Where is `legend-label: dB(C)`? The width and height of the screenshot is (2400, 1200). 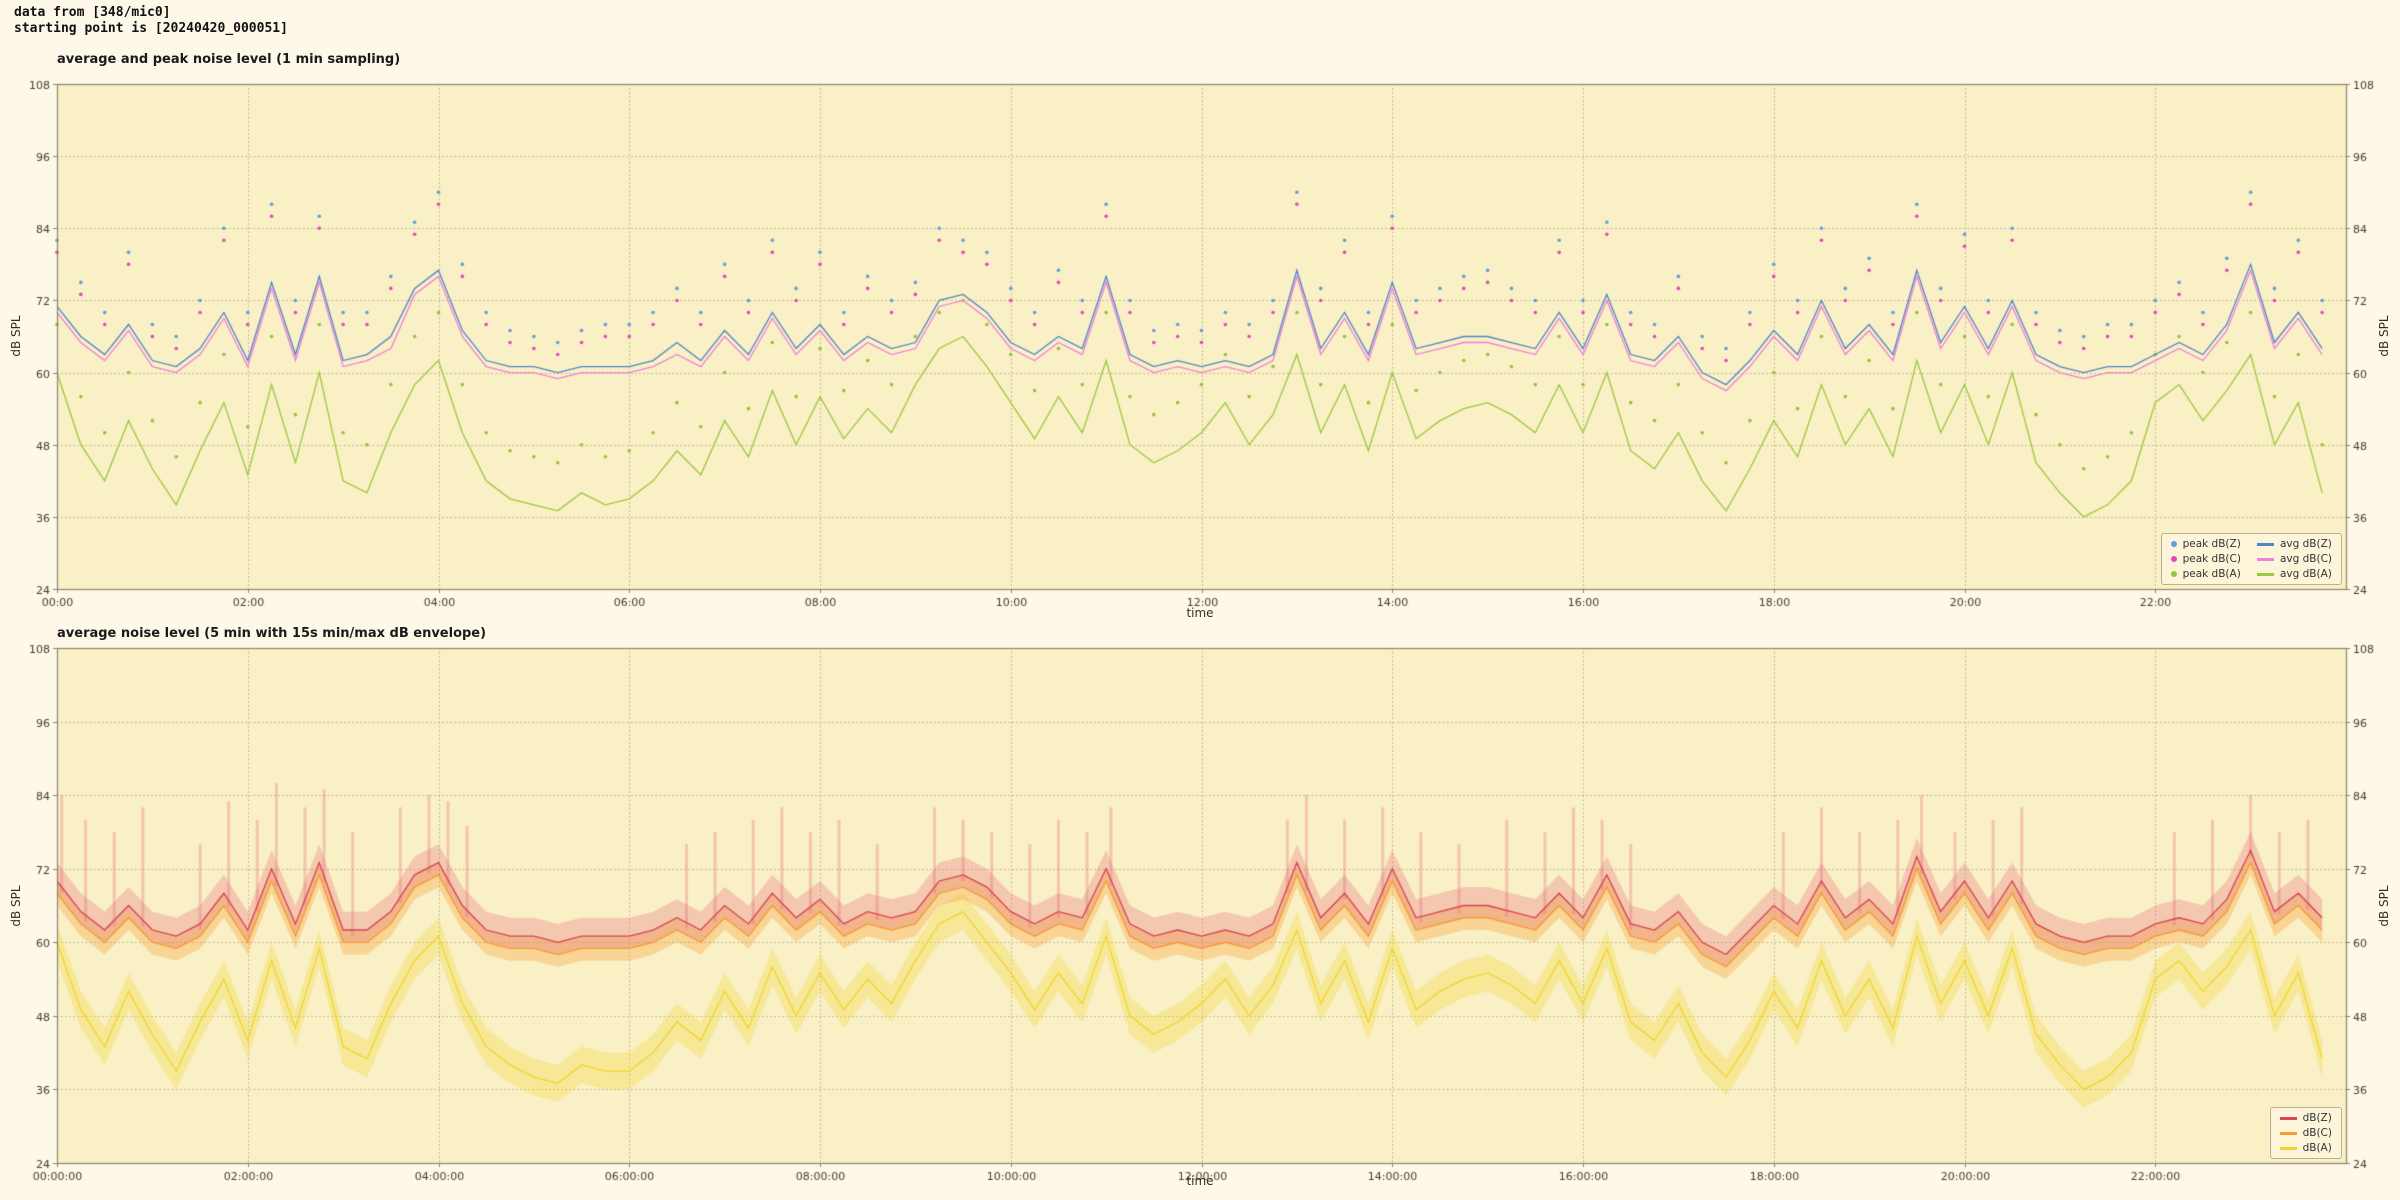
legend-label: dB(C) is located at coordinates (2317, 1133).